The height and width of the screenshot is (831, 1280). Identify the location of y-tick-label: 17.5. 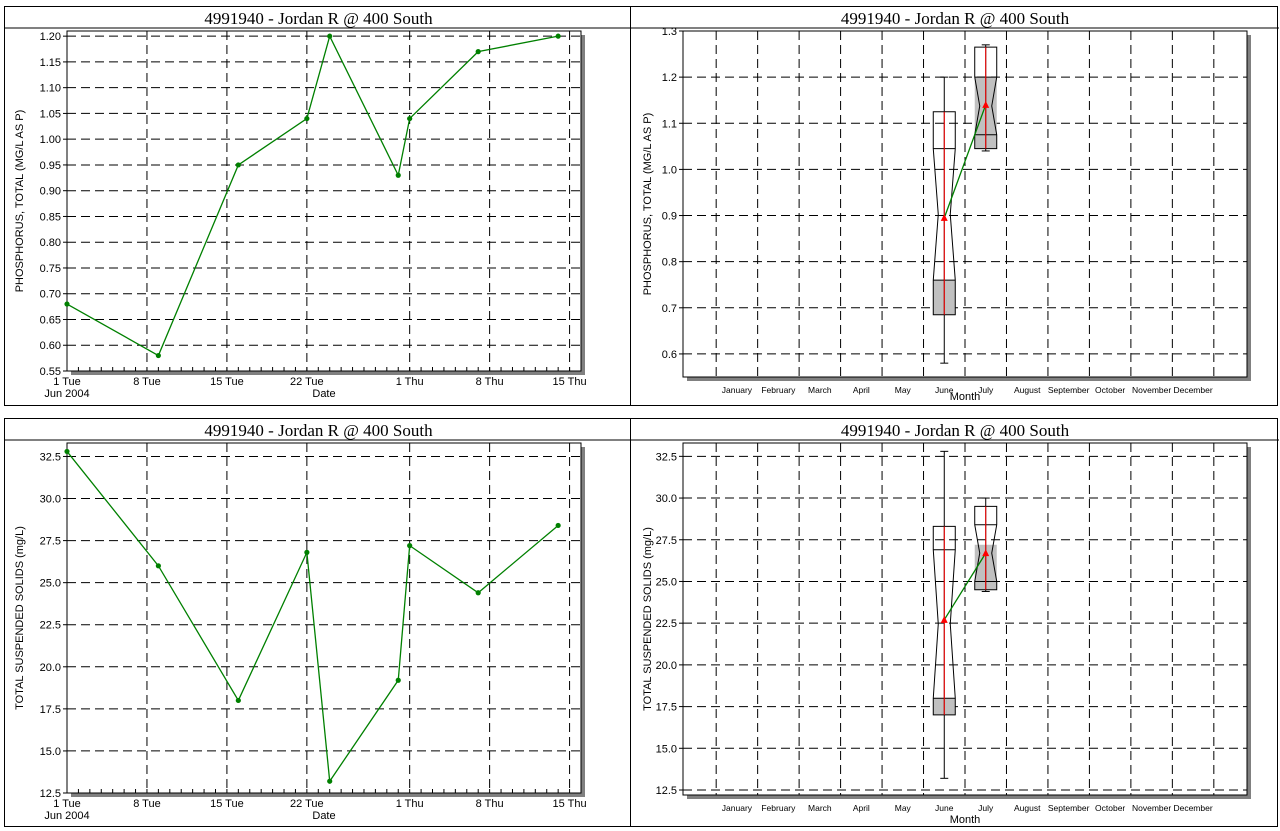
(666, 708).